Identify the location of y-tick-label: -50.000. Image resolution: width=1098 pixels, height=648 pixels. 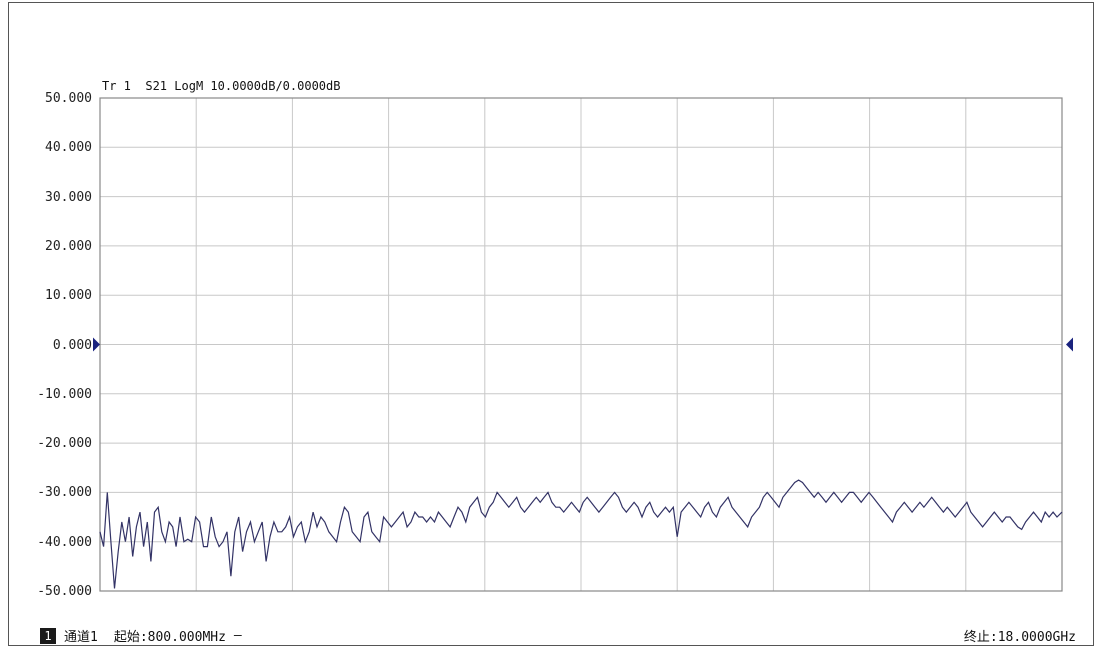
(64, 591).